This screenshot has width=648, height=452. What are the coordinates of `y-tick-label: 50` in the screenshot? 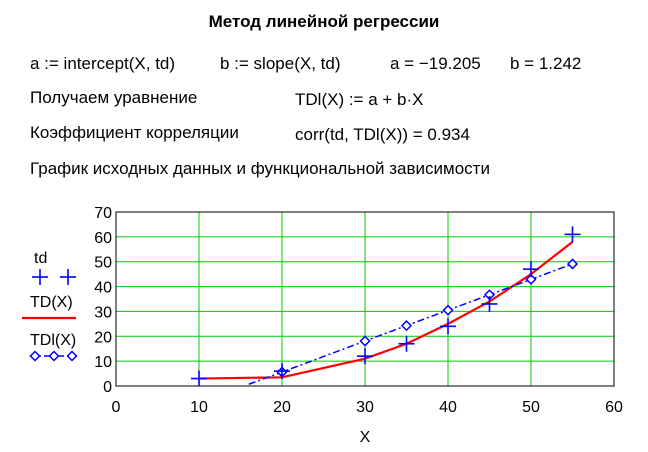 It's located at (103, 263).